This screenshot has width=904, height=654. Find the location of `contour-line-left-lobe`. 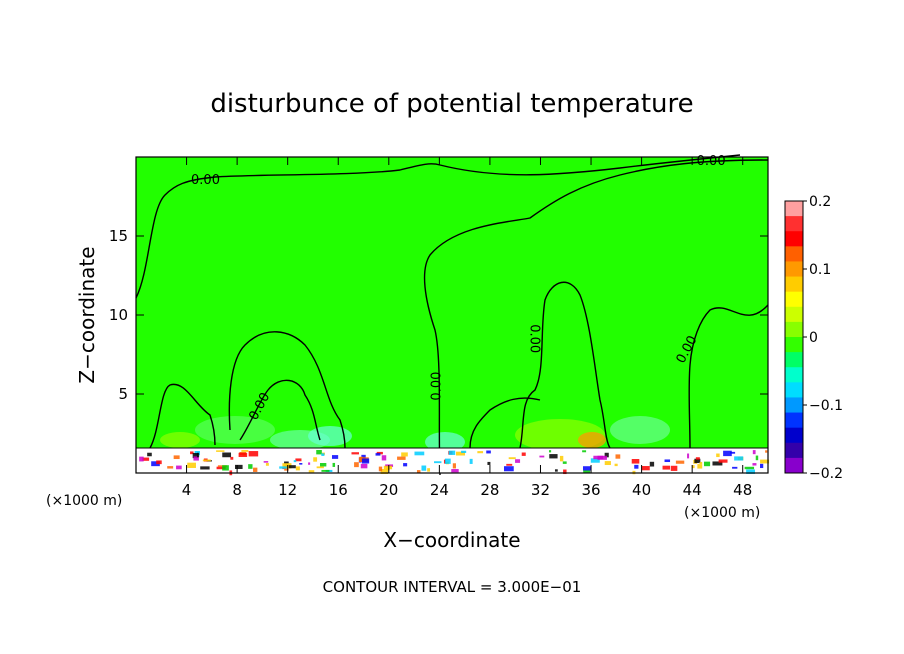

contour-line-left-lobe is located at coordinates (182, 416).